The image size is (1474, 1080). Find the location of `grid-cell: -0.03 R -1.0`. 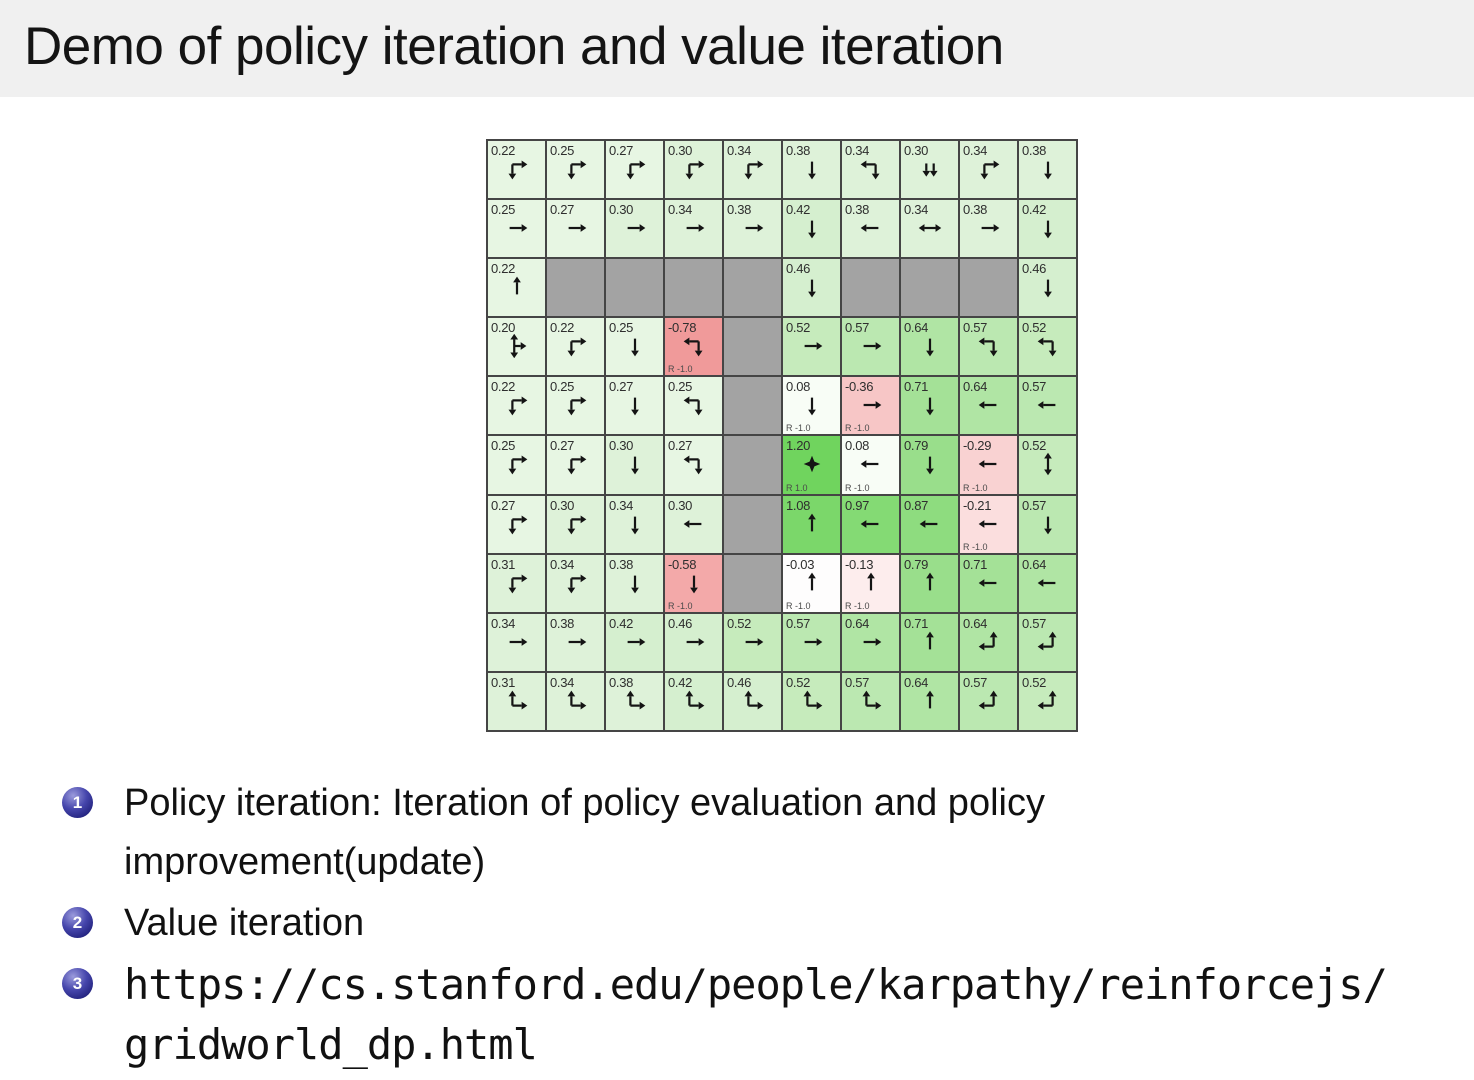

grid-cell: -0.03 R -1.0 is located at coordinates (811, 583).